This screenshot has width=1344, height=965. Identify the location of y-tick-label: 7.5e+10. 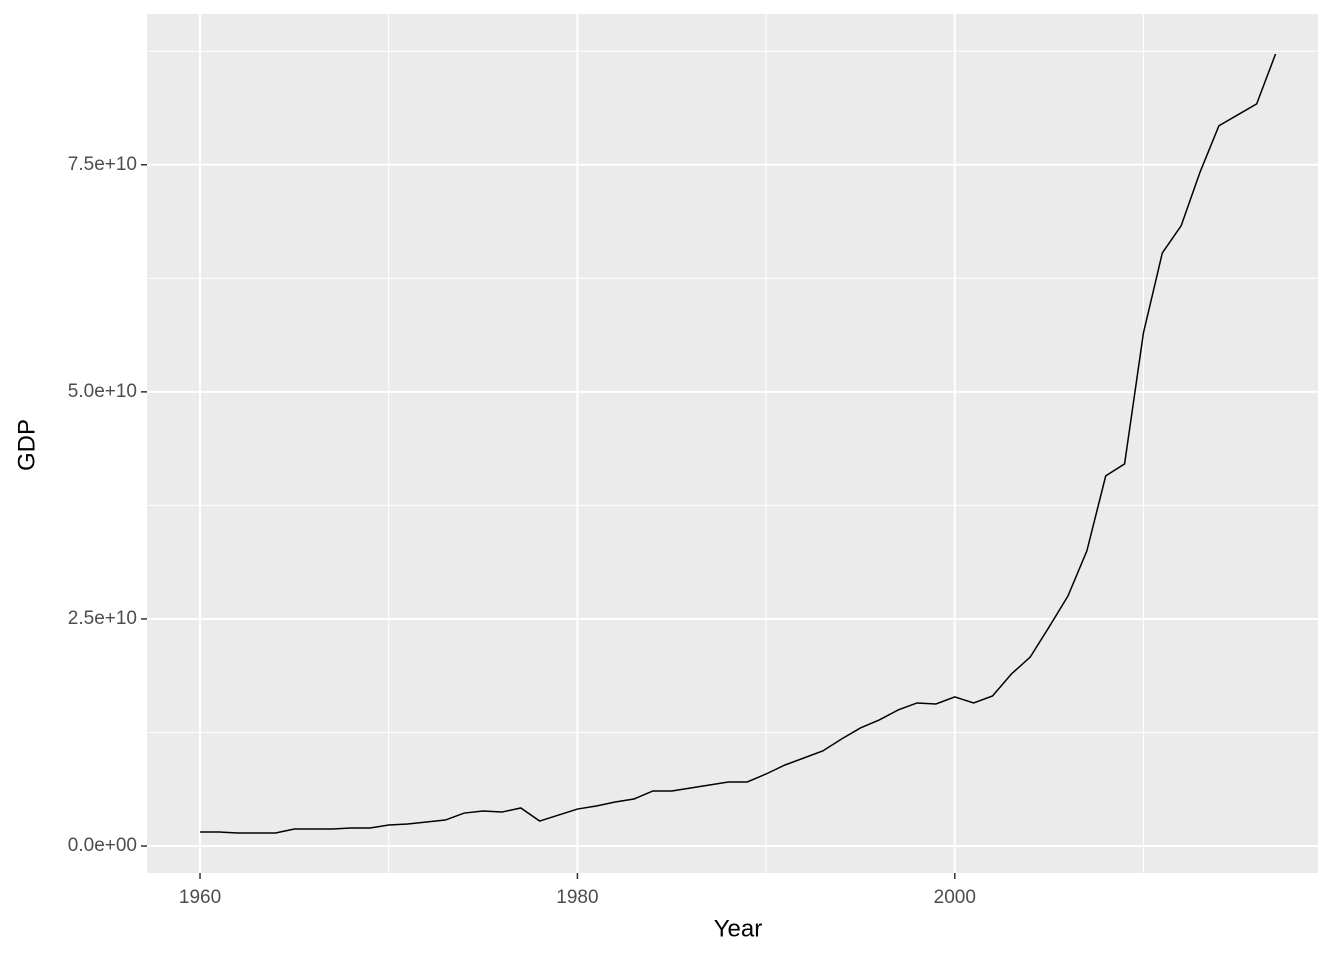
(102, 164).